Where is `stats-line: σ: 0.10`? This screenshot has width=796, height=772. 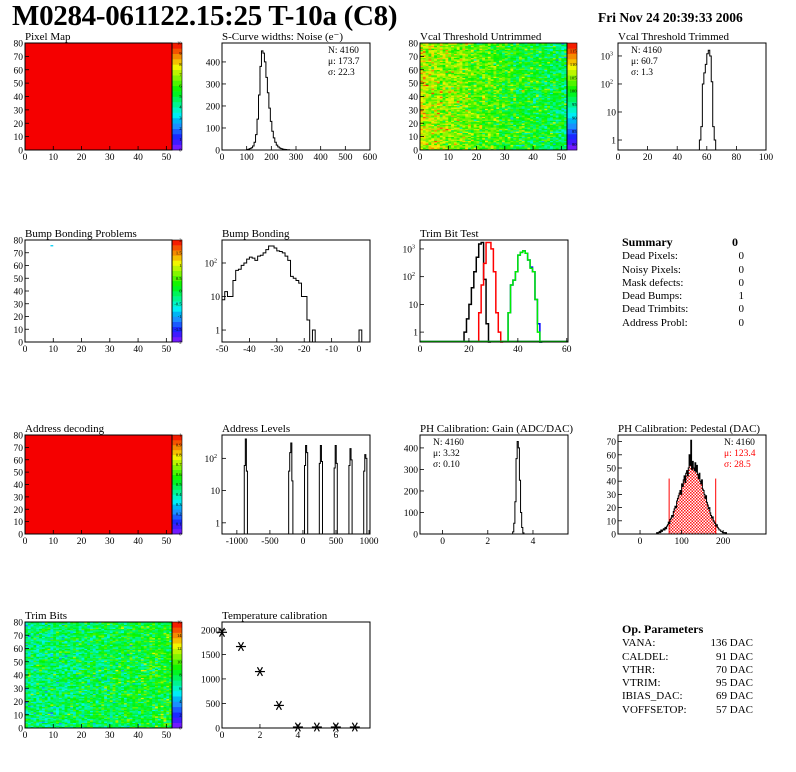
stats-line: σ: 0.10 is located at coordinates (446, 465).